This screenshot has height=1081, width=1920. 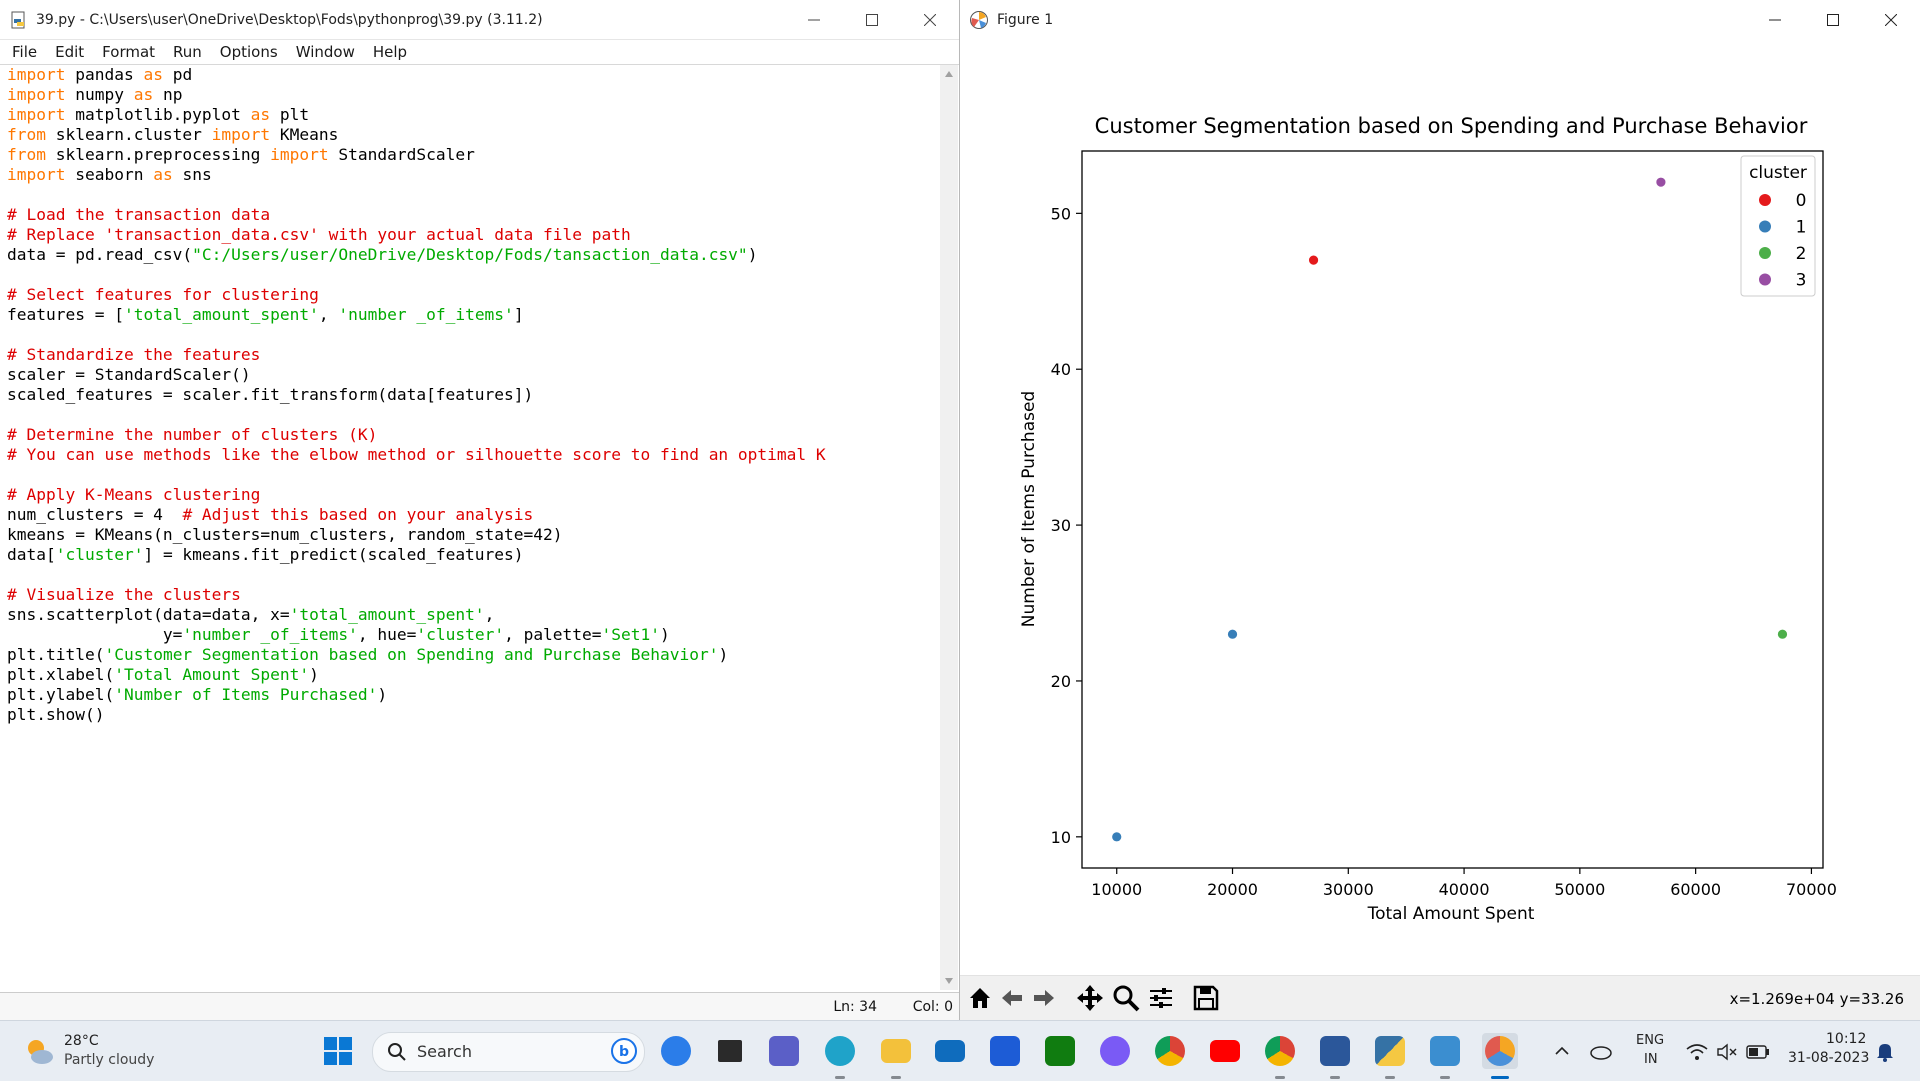 What do you see at coordinates (1005, 1051) in the screenshot?
I see `vscode-app` at bounding box center [1005, 1051].